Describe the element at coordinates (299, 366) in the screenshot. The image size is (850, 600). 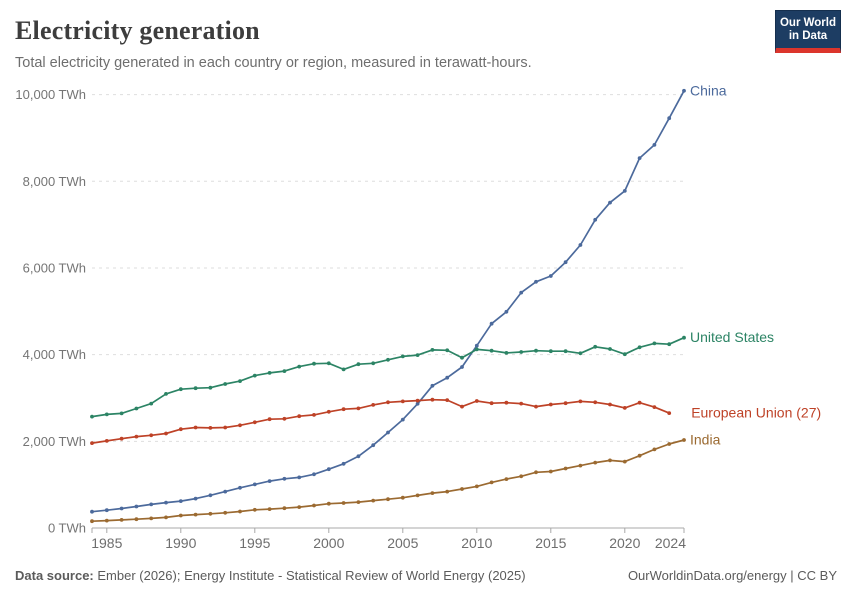
I see `series-point-united-states-1998` at that location.